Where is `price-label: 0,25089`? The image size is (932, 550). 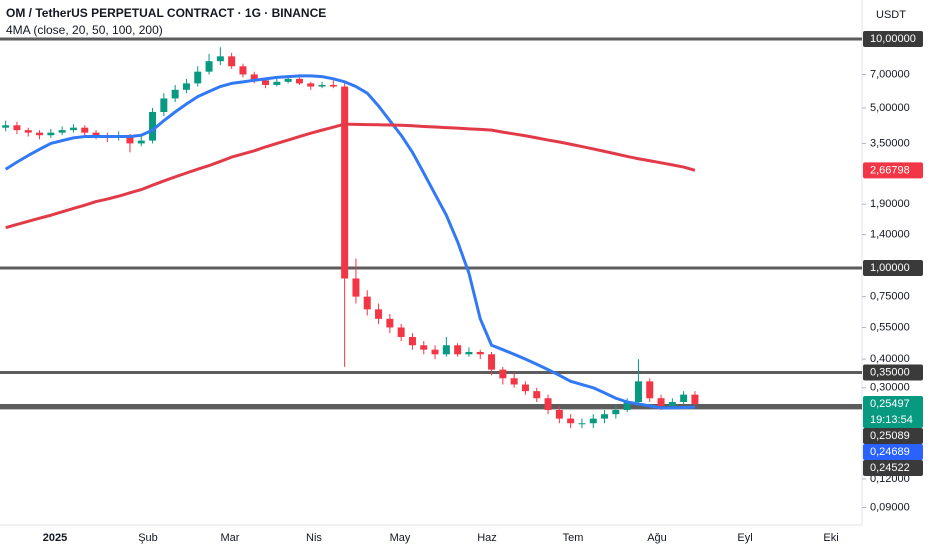 price-label: 0,25089 is located at coordinates (890, 436).